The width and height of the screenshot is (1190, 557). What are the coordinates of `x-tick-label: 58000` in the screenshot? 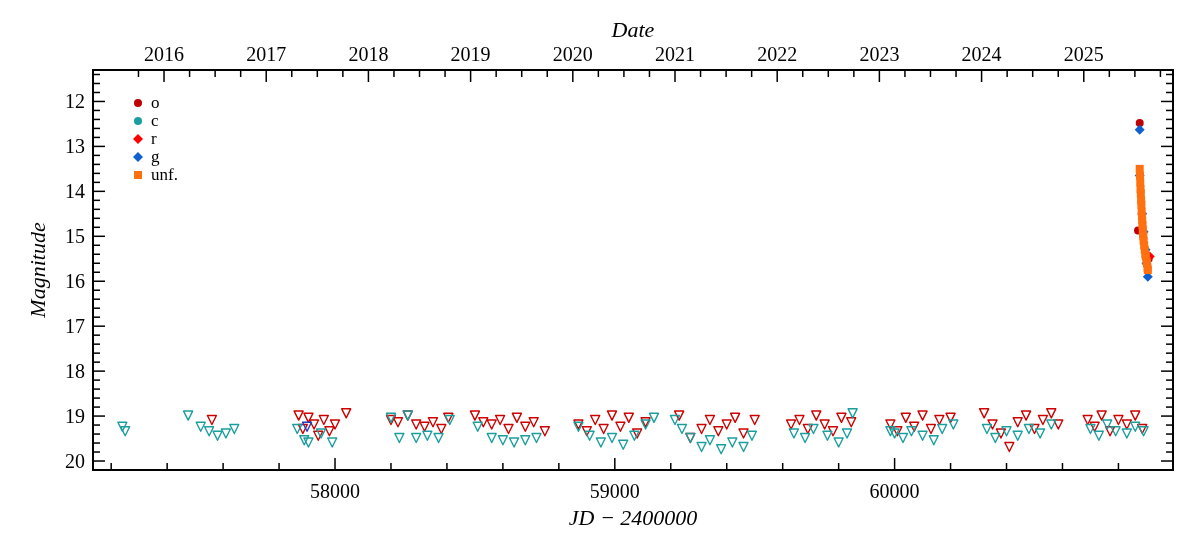 It's located at (335, 491).